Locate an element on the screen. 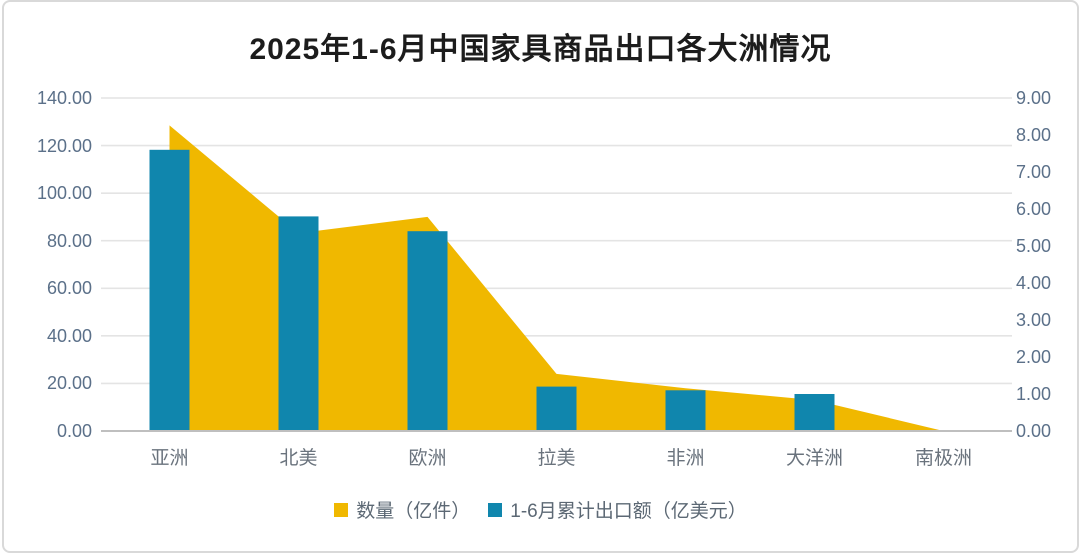 The height and width of the screenshot is (556, 1080). x-axis-label: 非洲 is located at coordinates (685, 458).